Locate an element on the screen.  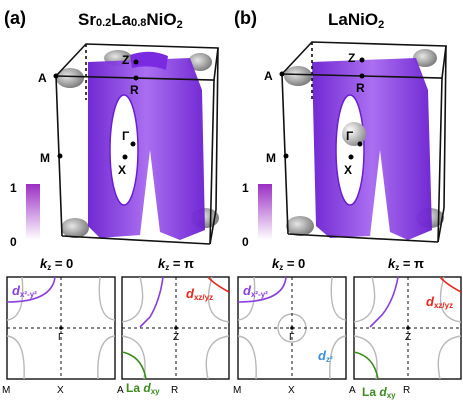
gamma-pocket is located at coordinates (354, 134).